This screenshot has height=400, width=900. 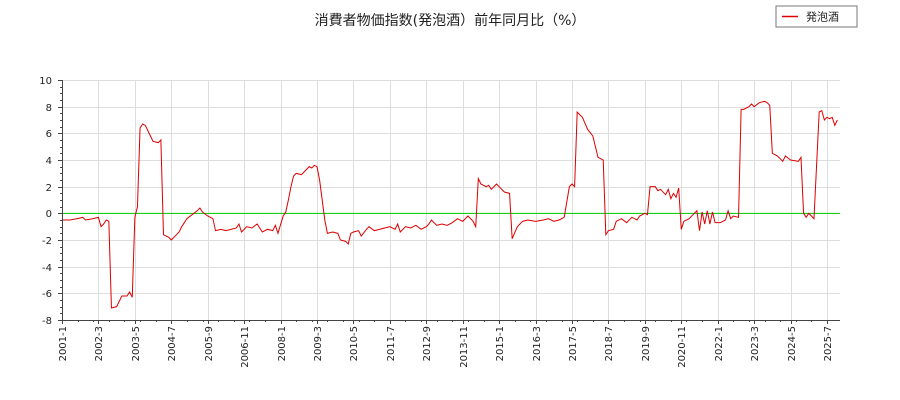 I want to click on y-tick-label: 6, so click(x=49, y=134).